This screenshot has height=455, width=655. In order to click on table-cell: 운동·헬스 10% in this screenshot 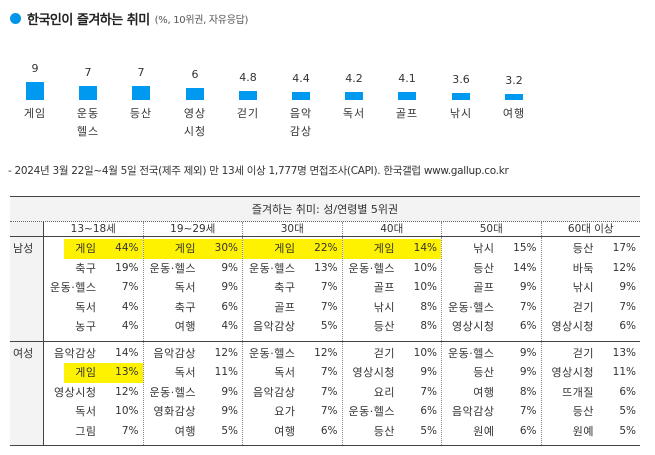, I will do `click(392, 269)`.